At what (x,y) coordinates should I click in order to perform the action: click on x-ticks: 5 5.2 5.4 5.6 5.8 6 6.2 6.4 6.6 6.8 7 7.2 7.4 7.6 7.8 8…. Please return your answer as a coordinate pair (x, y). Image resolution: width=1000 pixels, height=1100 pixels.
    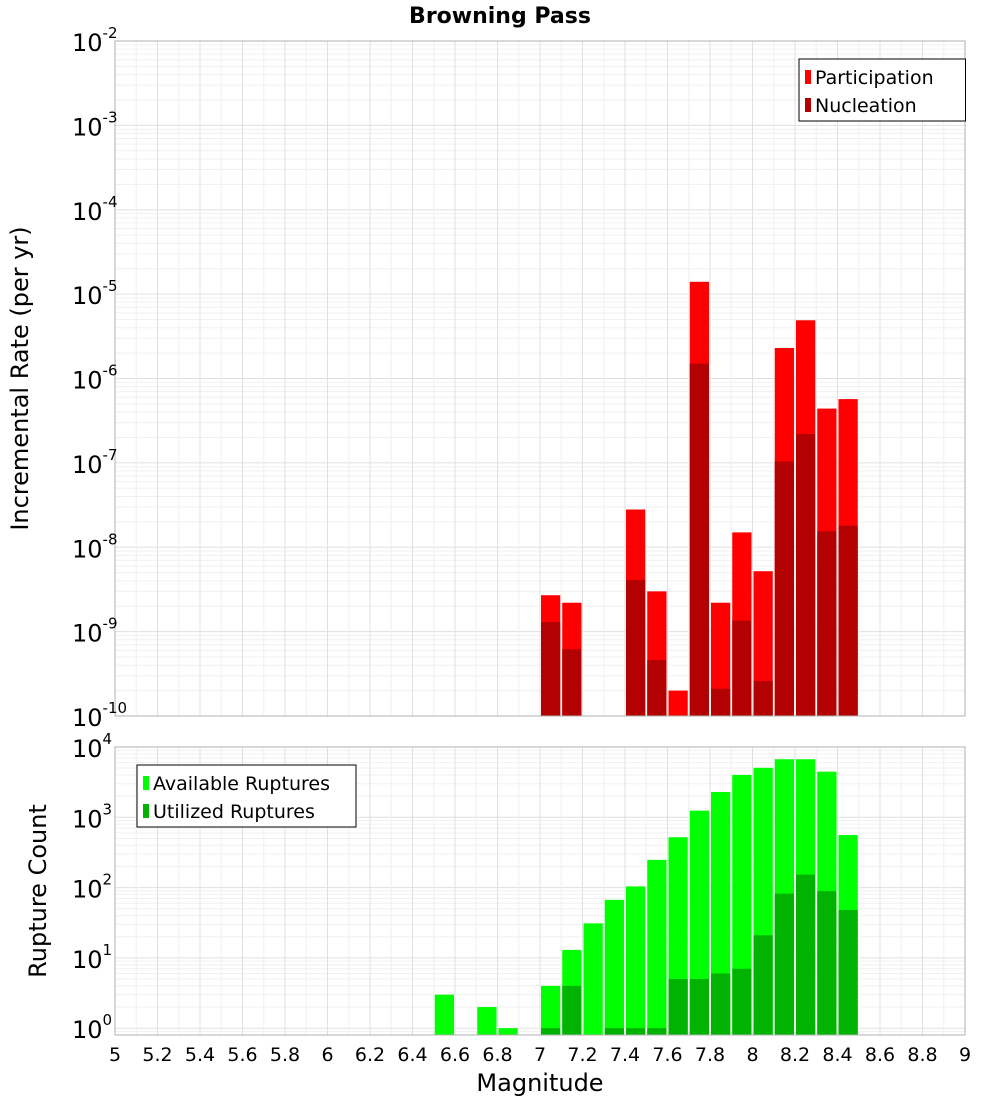
    Looking at the image, I should click on (540, 1055).